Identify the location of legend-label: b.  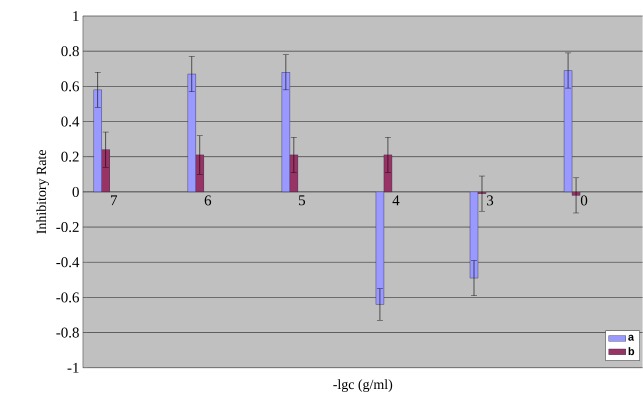
(631, 351).